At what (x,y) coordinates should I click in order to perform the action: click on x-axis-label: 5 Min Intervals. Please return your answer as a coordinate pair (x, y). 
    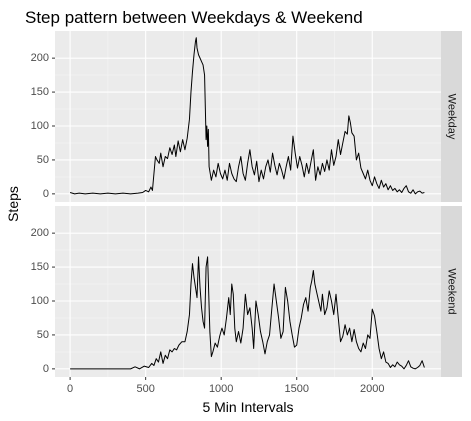
    Looking at the image, I should click on (247, 407).